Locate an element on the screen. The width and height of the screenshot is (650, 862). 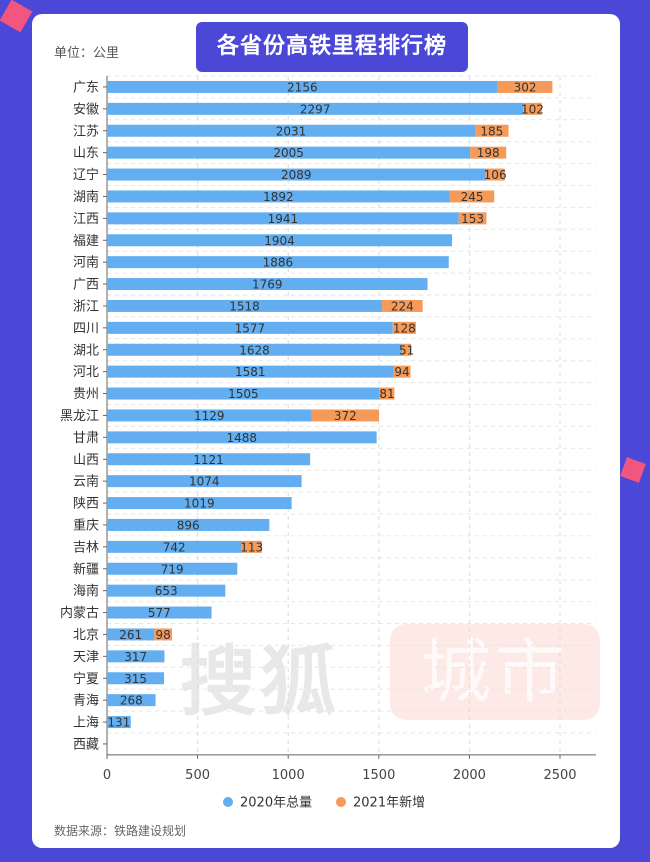
legend-label-2020: 2020年总量 is located at coordinates (276, 803).